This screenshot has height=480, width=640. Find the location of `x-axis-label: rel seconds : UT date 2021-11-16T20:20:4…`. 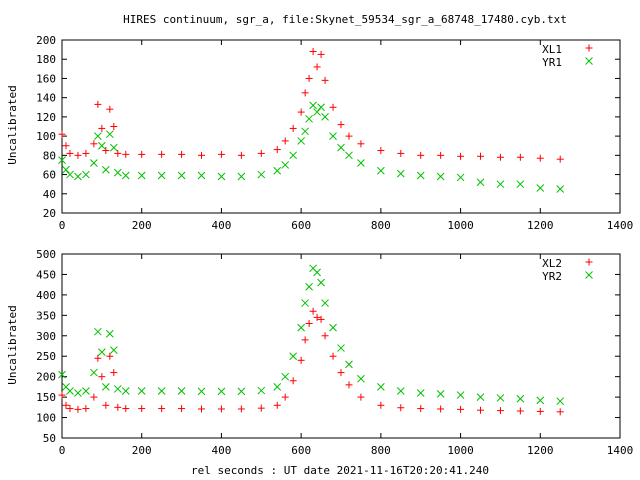

x-axis-label: rel seconds : UT date 2021-11-16T20:20:4… is located at coordinates (340, 470).